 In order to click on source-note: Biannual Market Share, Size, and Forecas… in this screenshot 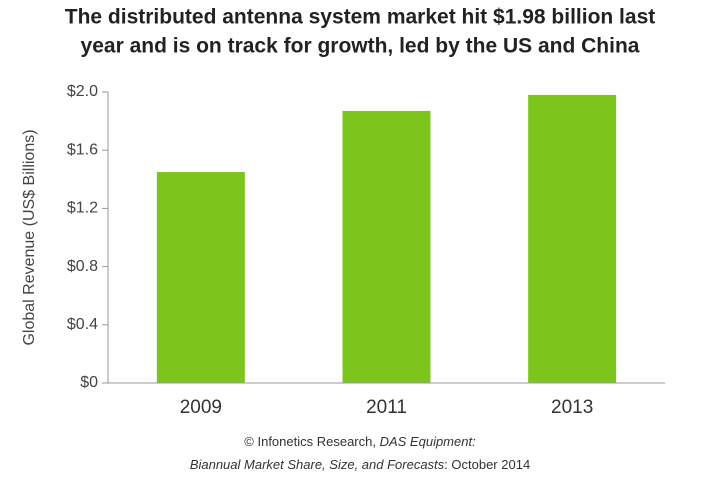, I will do `click(360, 464)`.